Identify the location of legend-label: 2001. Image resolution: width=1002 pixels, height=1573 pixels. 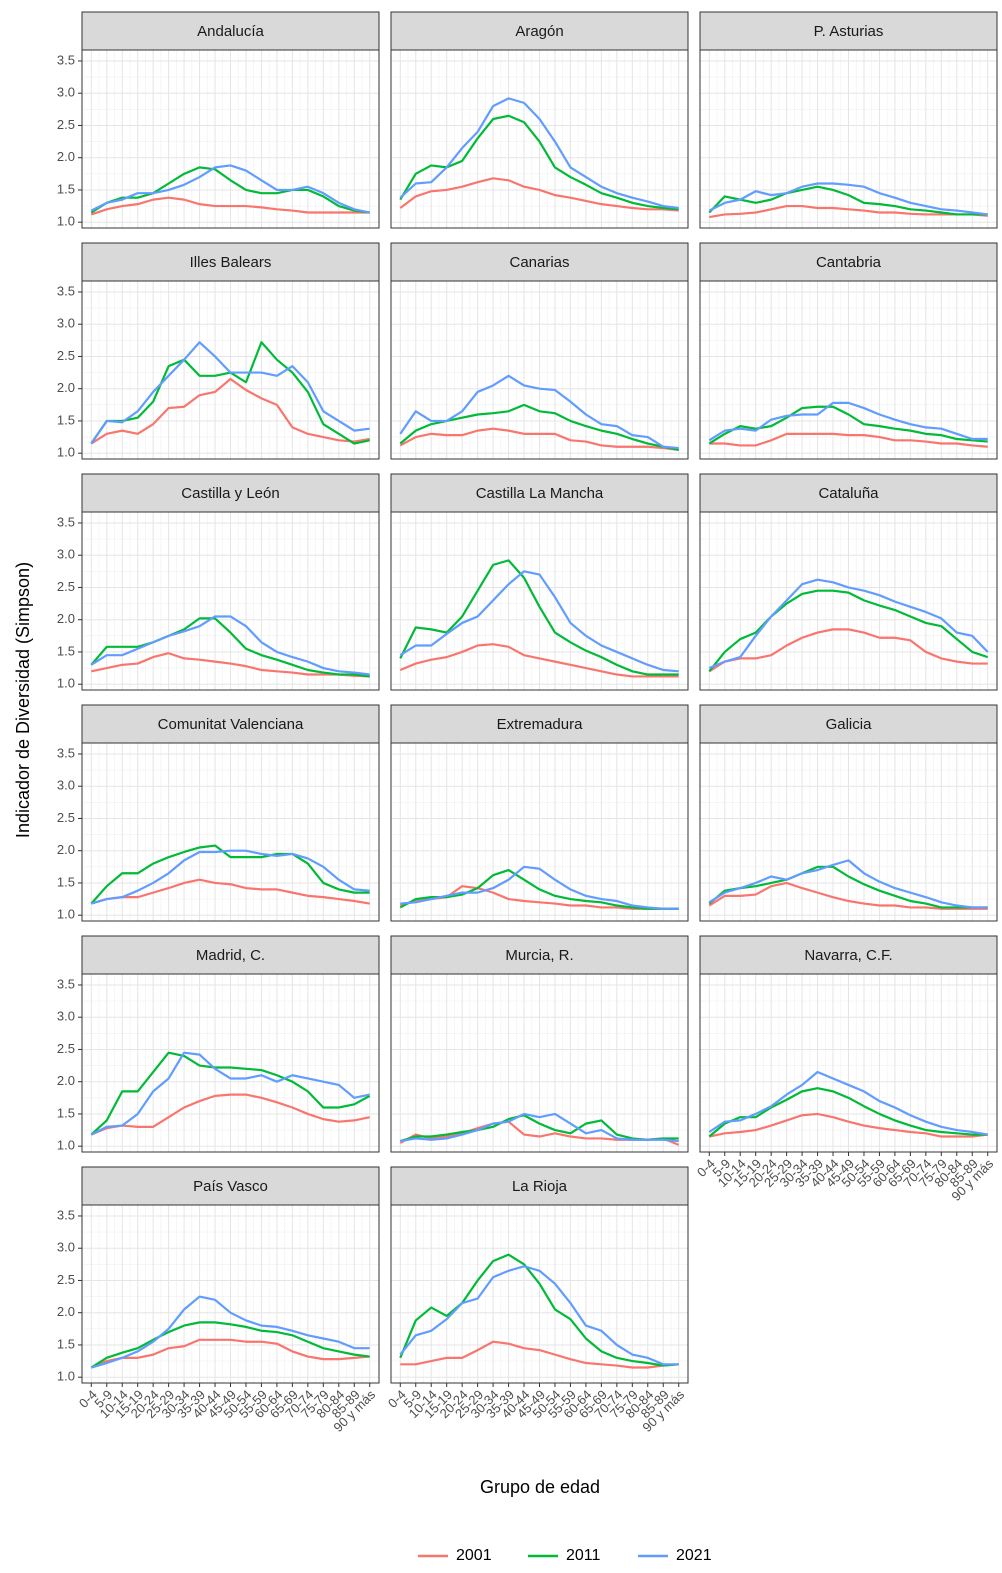
(474, 1555).